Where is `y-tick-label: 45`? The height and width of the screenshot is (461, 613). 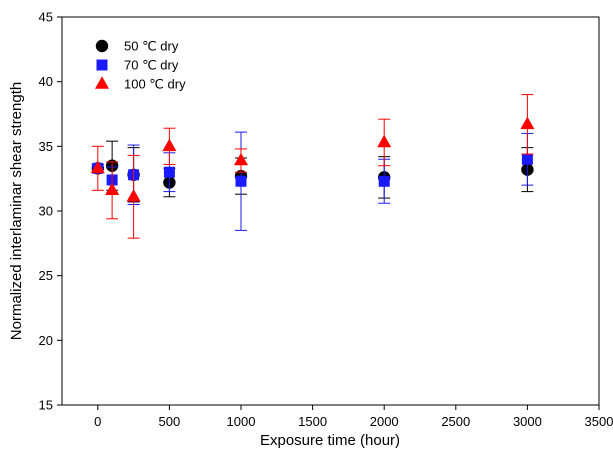 y-tick-label: 45 is located at coordinates (46, 17).